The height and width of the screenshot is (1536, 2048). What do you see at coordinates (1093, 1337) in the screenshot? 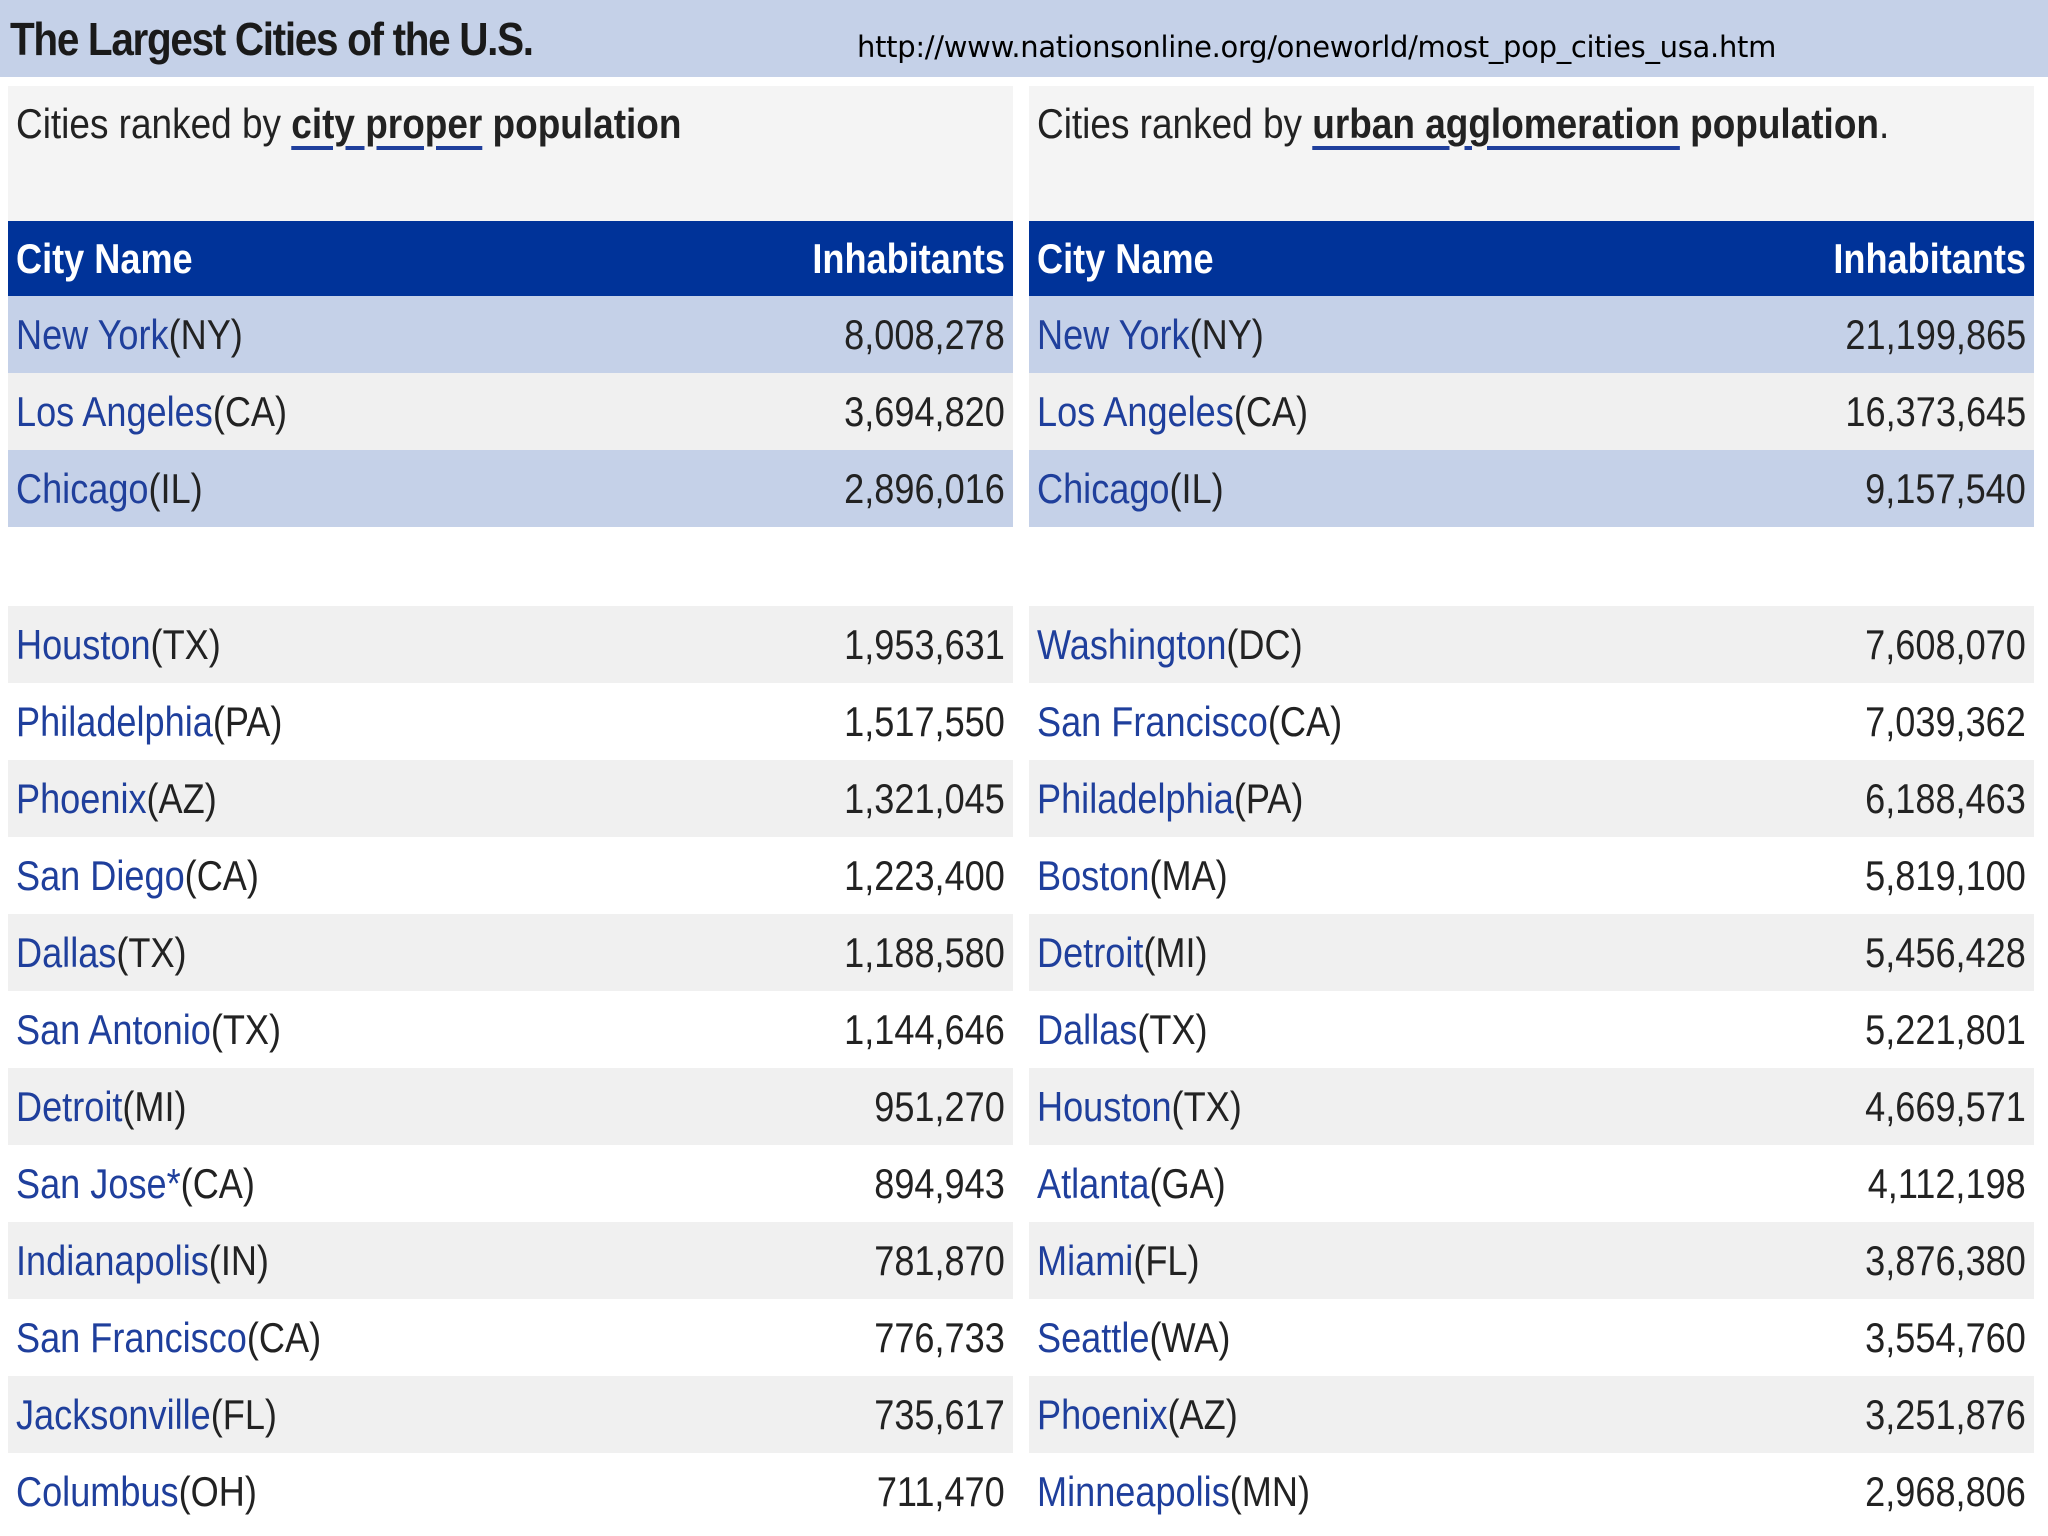
I see `city-link: Seattle` at bounding box center [1093, 1337].